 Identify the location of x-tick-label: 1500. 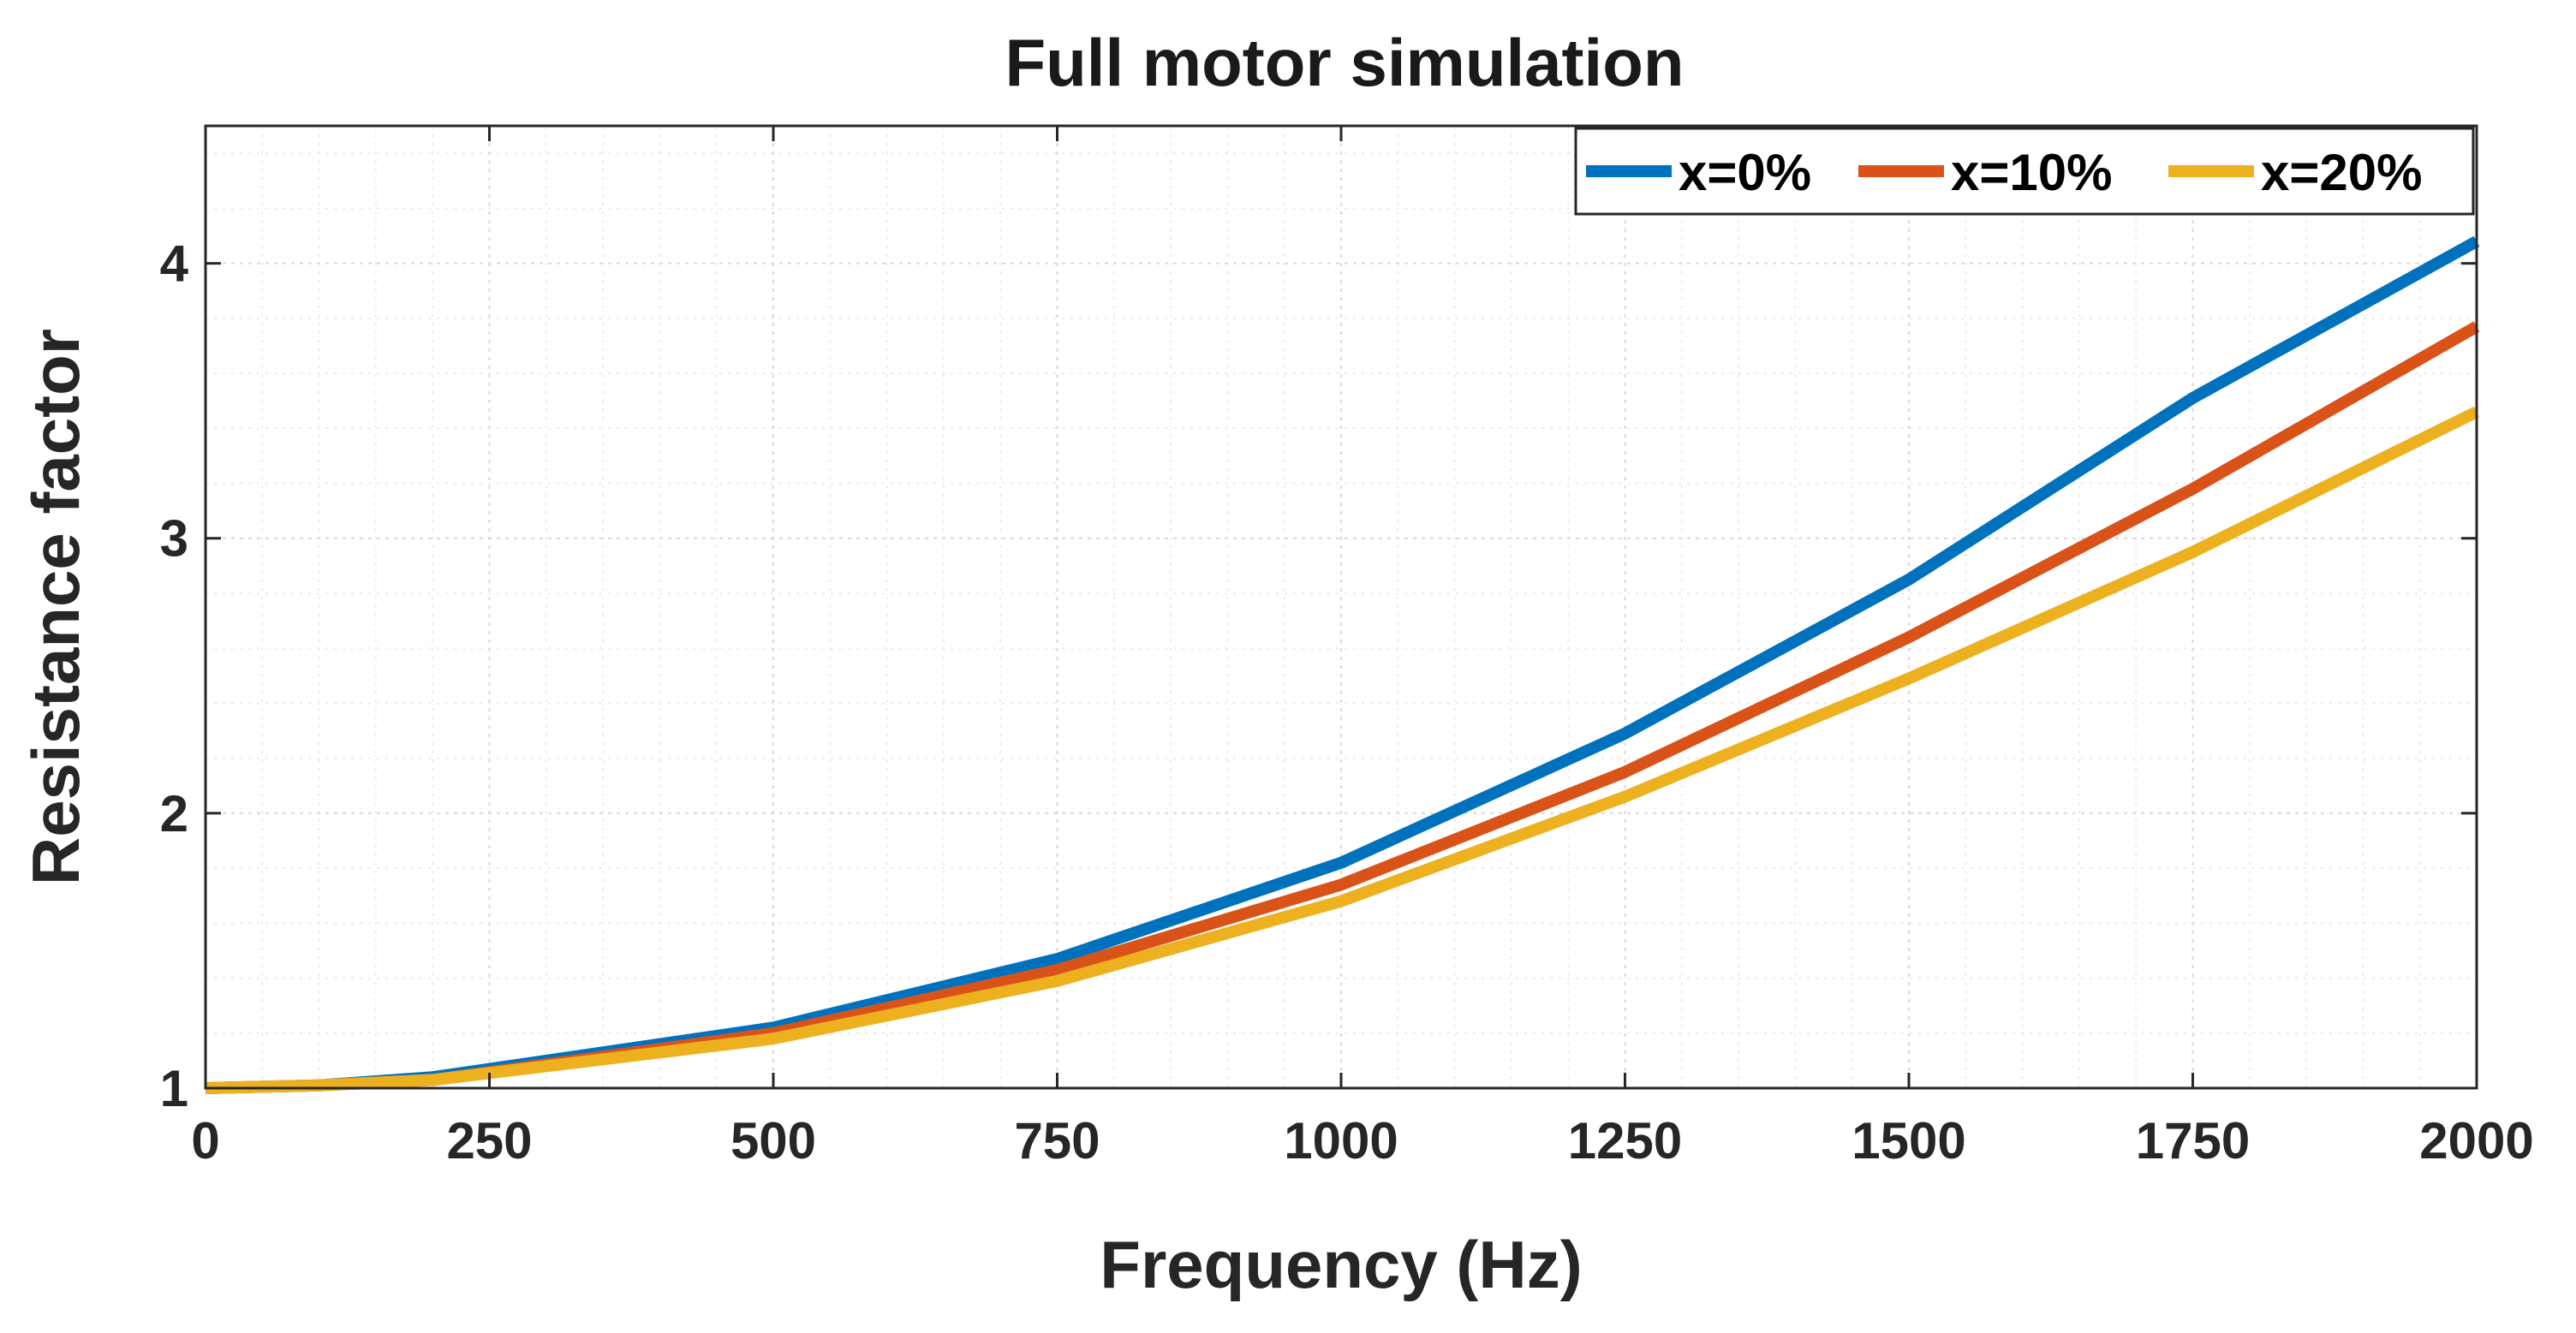
(1908, 1140).